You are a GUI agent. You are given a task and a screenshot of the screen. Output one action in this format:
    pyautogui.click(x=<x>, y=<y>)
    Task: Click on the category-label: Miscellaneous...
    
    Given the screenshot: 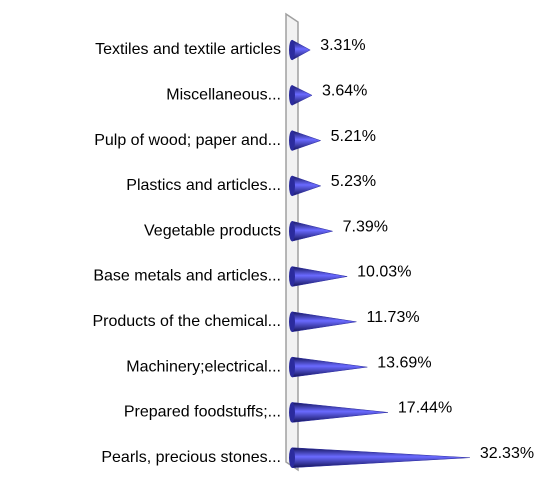 What is the action you would take?
    pyautogui.click(x=223, y=95)
    